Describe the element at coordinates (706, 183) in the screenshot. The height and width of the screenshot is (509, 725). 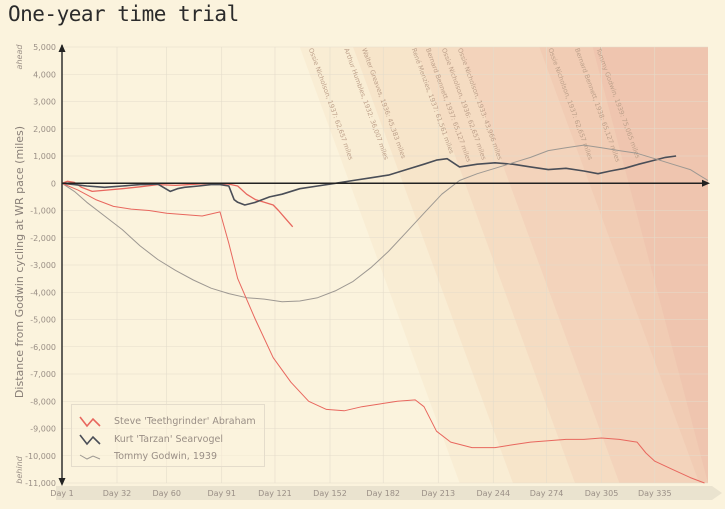
I see `zero-line-arrow-icon` at that location.